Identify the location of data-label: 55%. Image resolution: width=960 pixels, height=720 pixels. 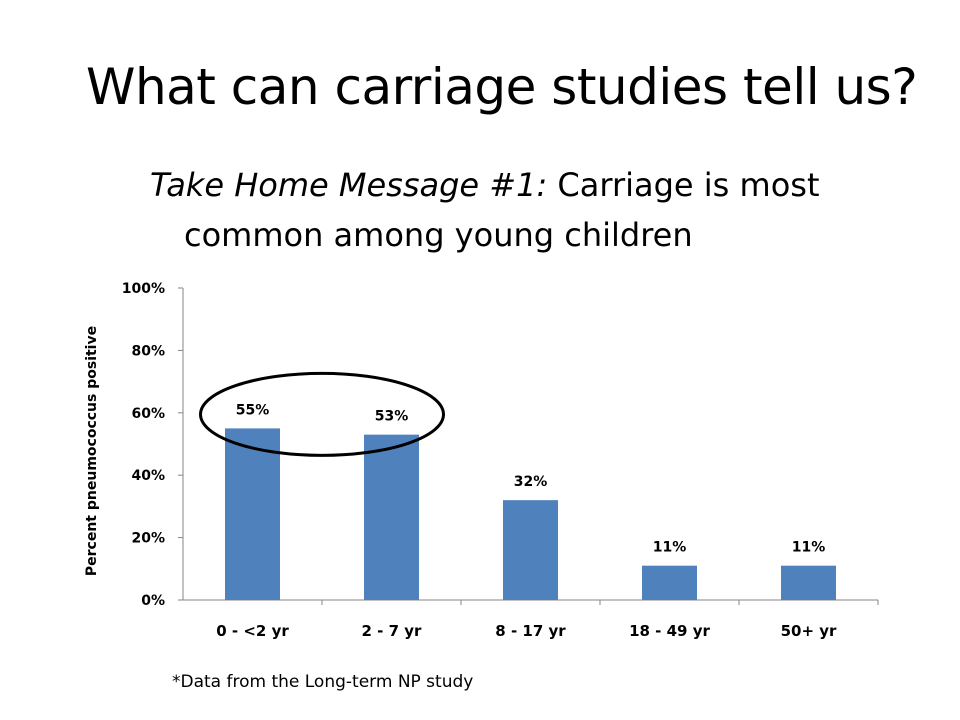
(253, 410).